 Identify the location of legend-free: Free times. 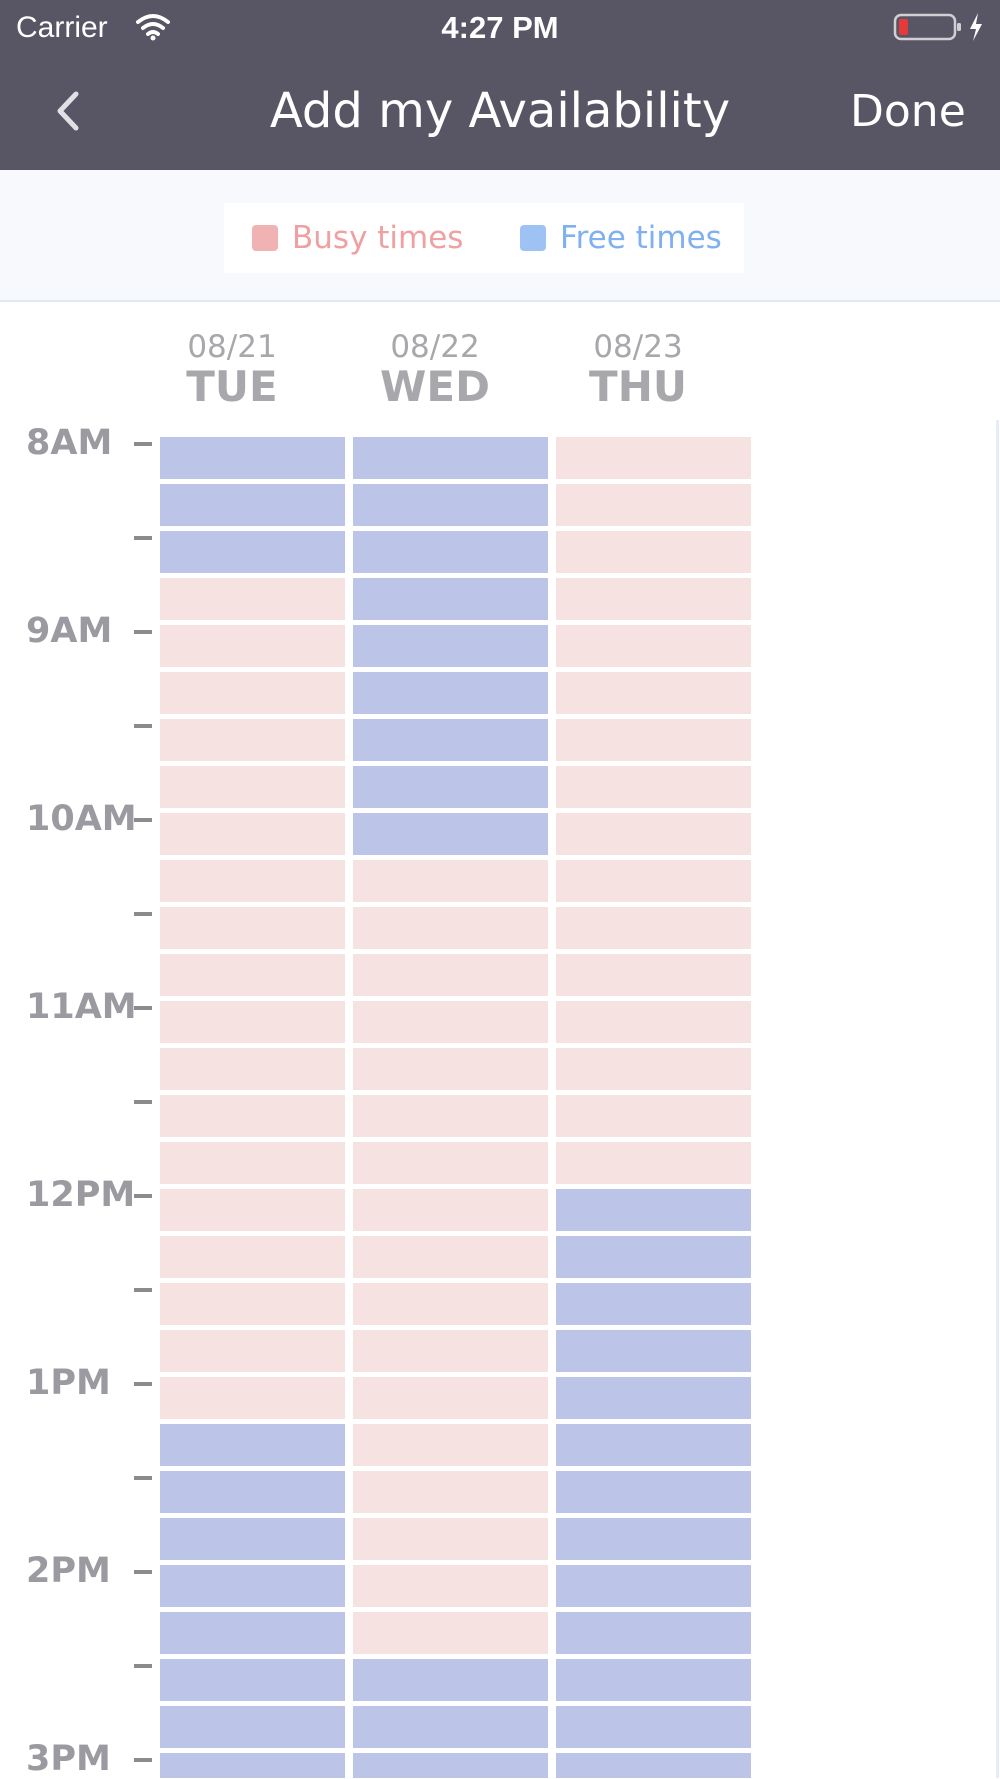
(621, 238).